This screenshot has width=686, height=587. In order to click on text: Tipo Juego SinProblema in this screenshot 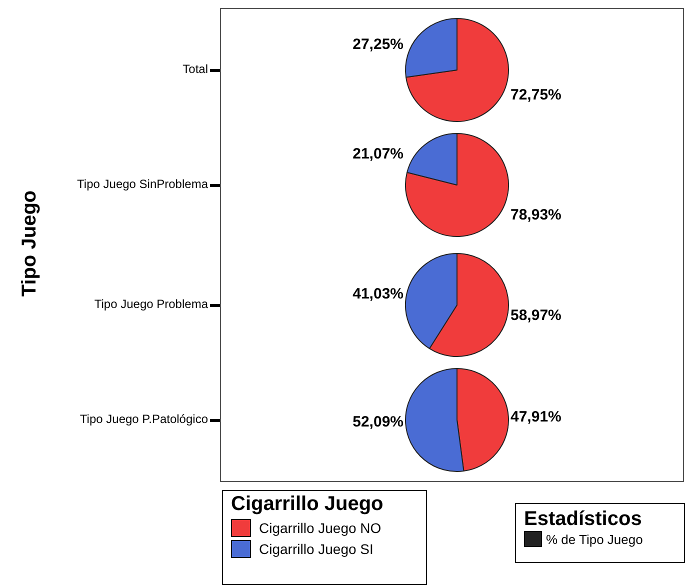, I will do `click(142, 184)`.